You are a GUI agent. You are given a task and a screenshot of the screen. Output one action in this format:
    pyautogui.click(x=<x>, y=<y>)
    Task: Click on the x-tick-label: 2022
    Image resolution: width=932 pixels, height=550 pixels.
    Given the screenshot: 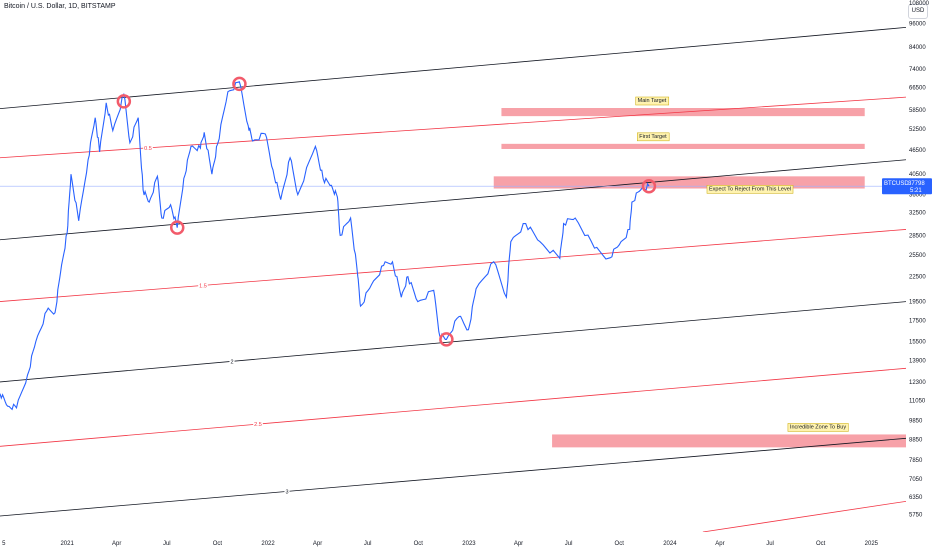 What is the action you would take?
    pyautogui.click(x=268, y=544)
    